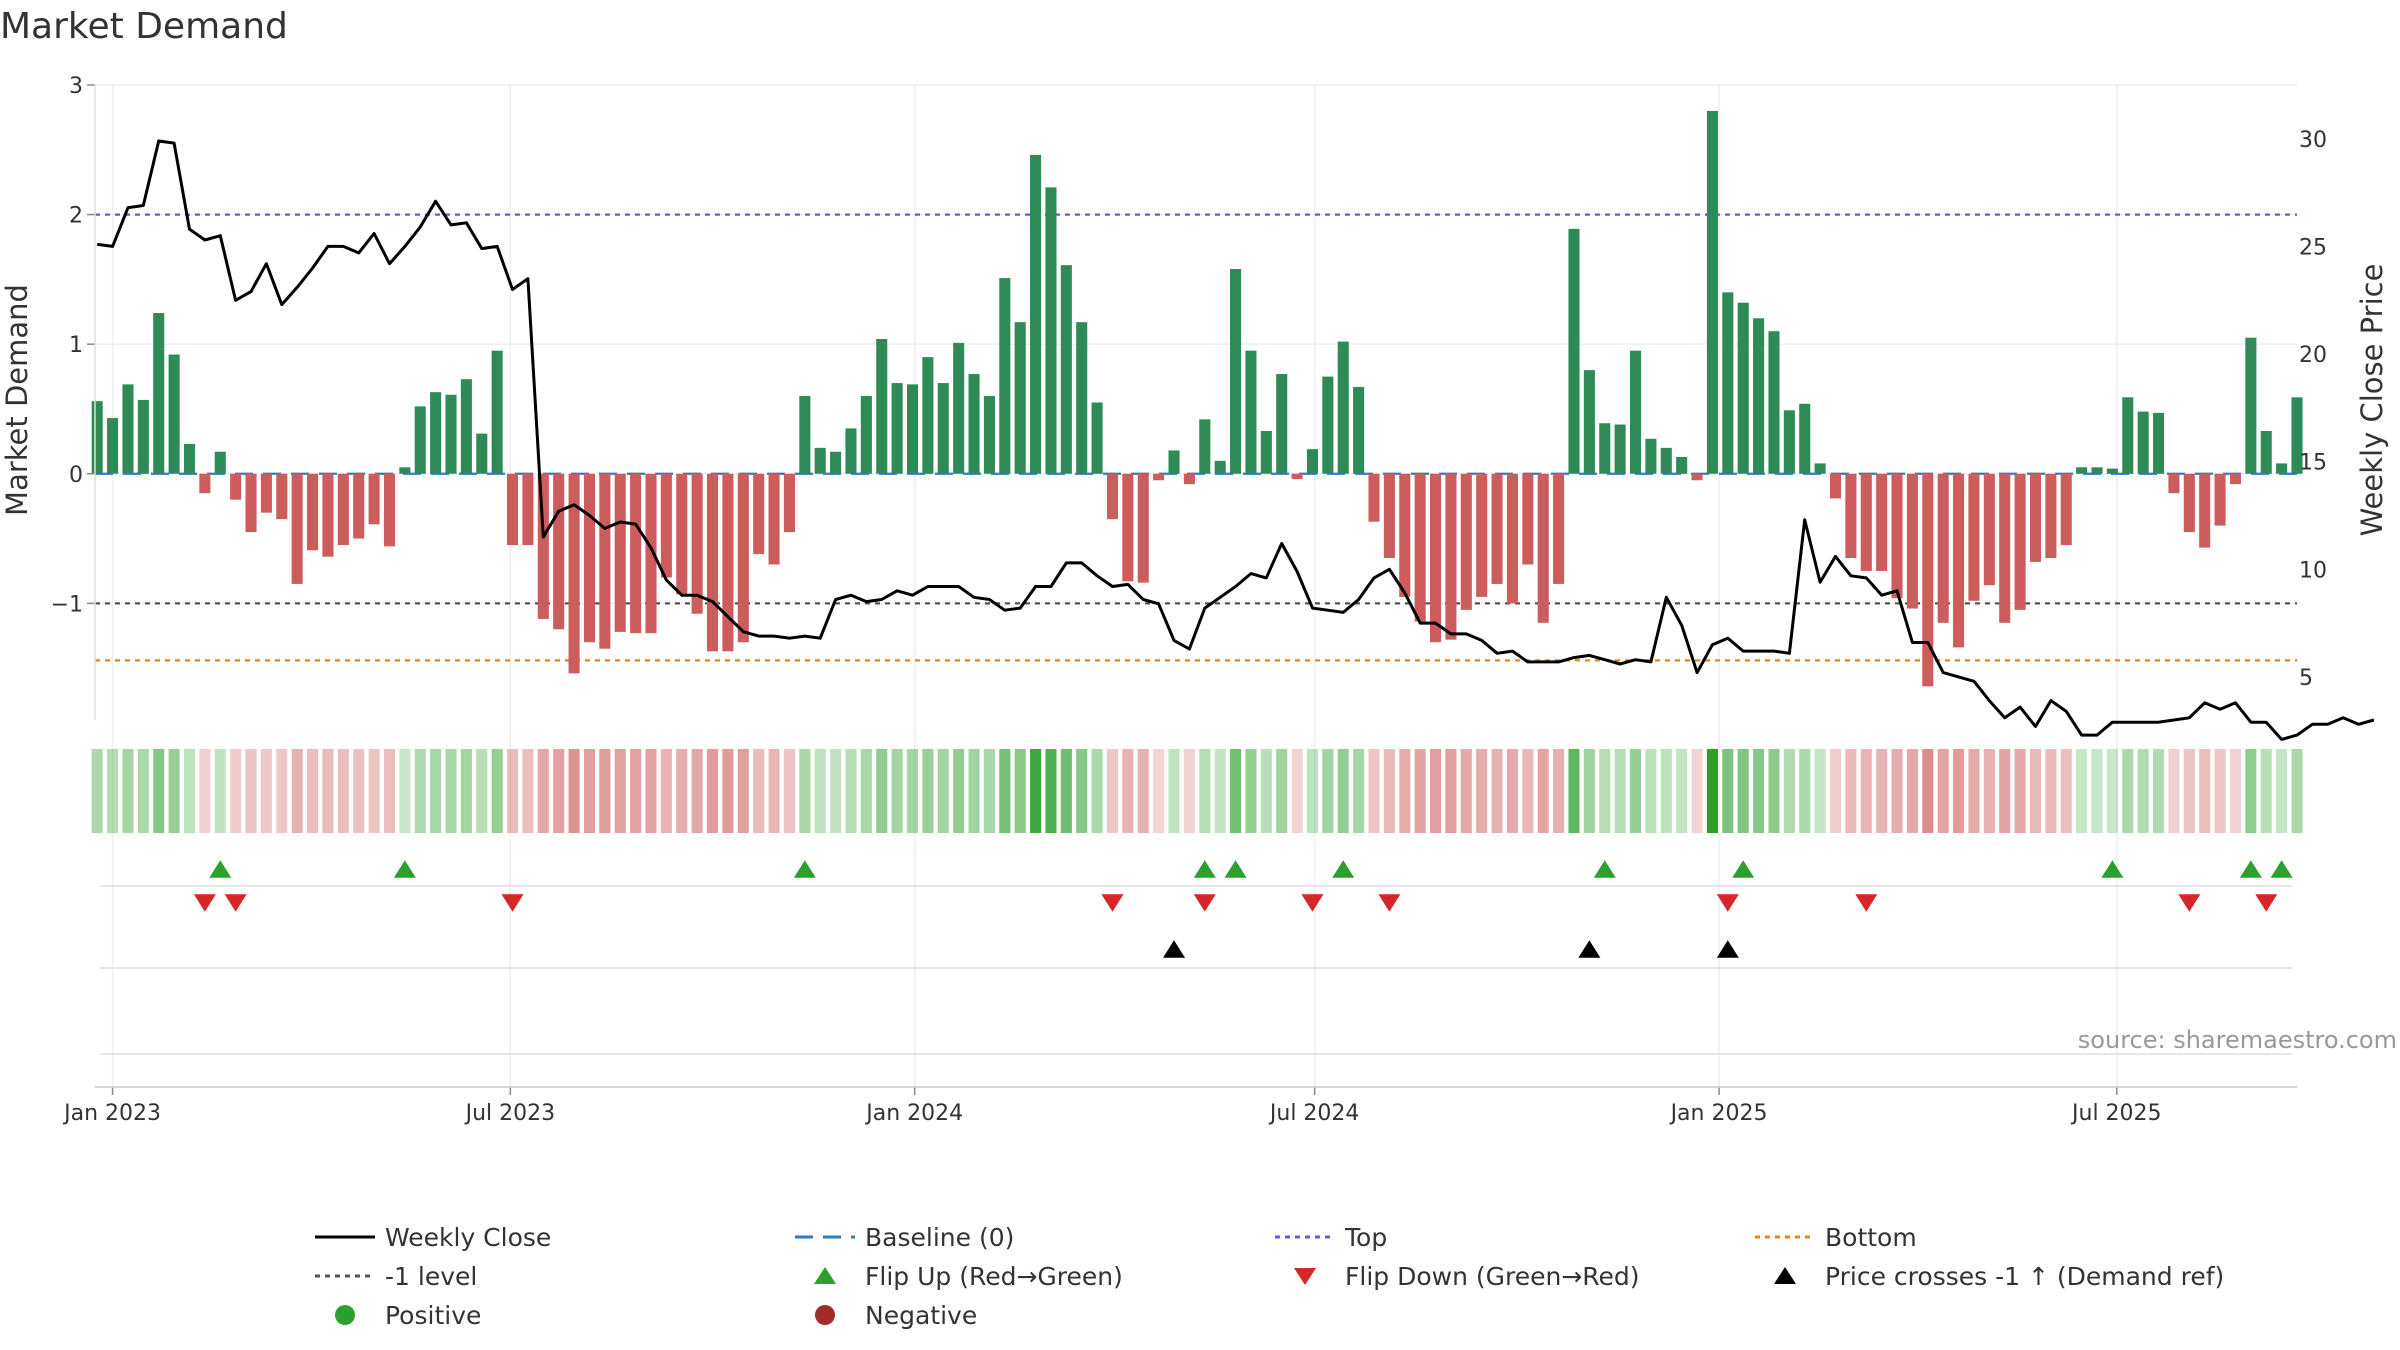 Image resolution: width=2400 pixels, height=1350 pixels. I want to click on y2-tick-label: 5, so click(2306, 678).